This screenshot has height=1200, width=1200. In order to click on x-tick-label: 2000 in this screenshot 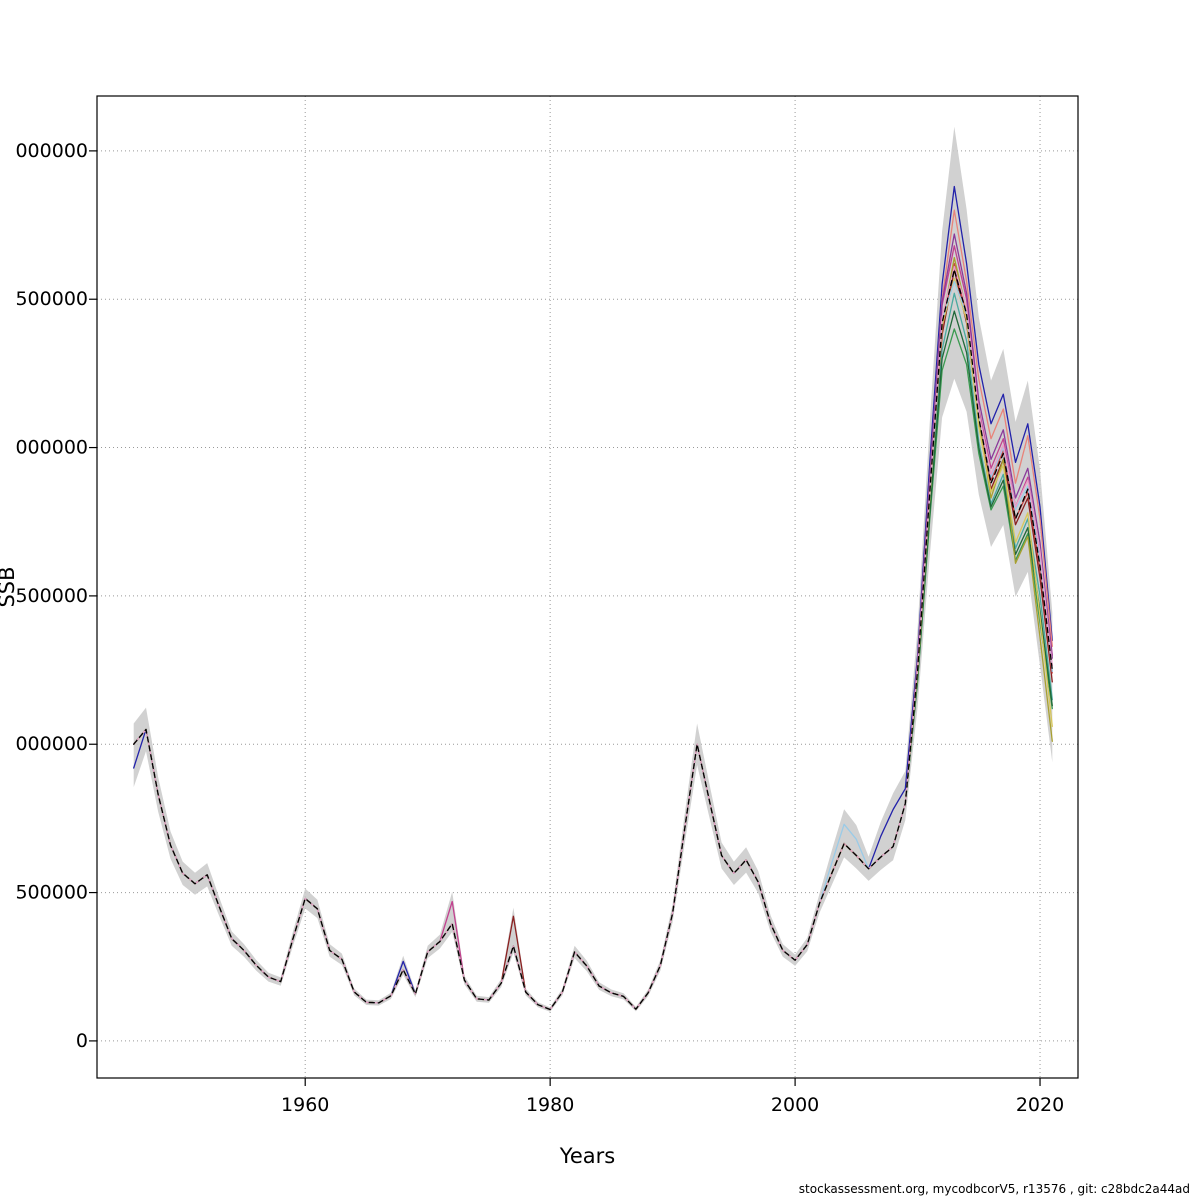, I will do `click(795, 1105)`.